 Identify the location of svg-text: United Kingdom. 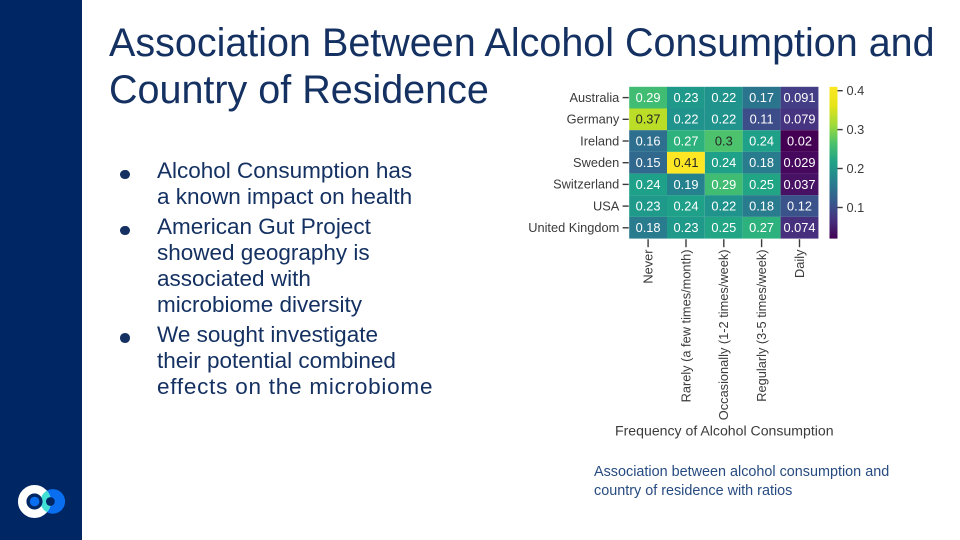
(573, 227).